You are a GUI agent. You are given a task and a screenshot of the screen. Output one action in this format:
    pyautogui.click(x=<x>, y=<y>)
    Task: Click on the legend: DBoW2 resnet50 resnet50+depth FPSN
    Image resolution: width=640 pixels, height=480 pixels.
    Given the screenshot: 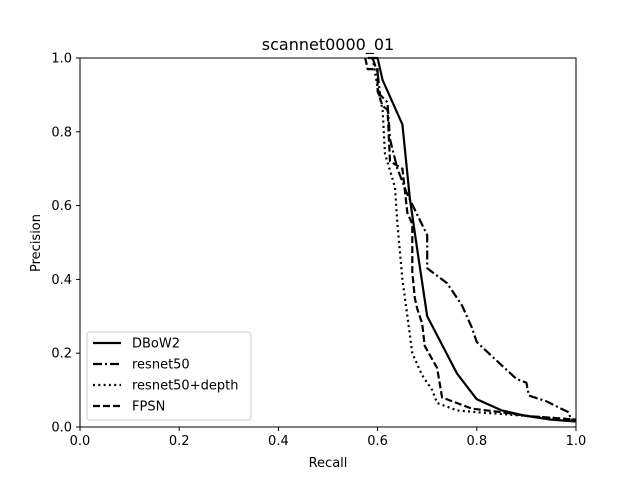 What is the action you would take?
    pyautogui.click(x=169, y=376)
    